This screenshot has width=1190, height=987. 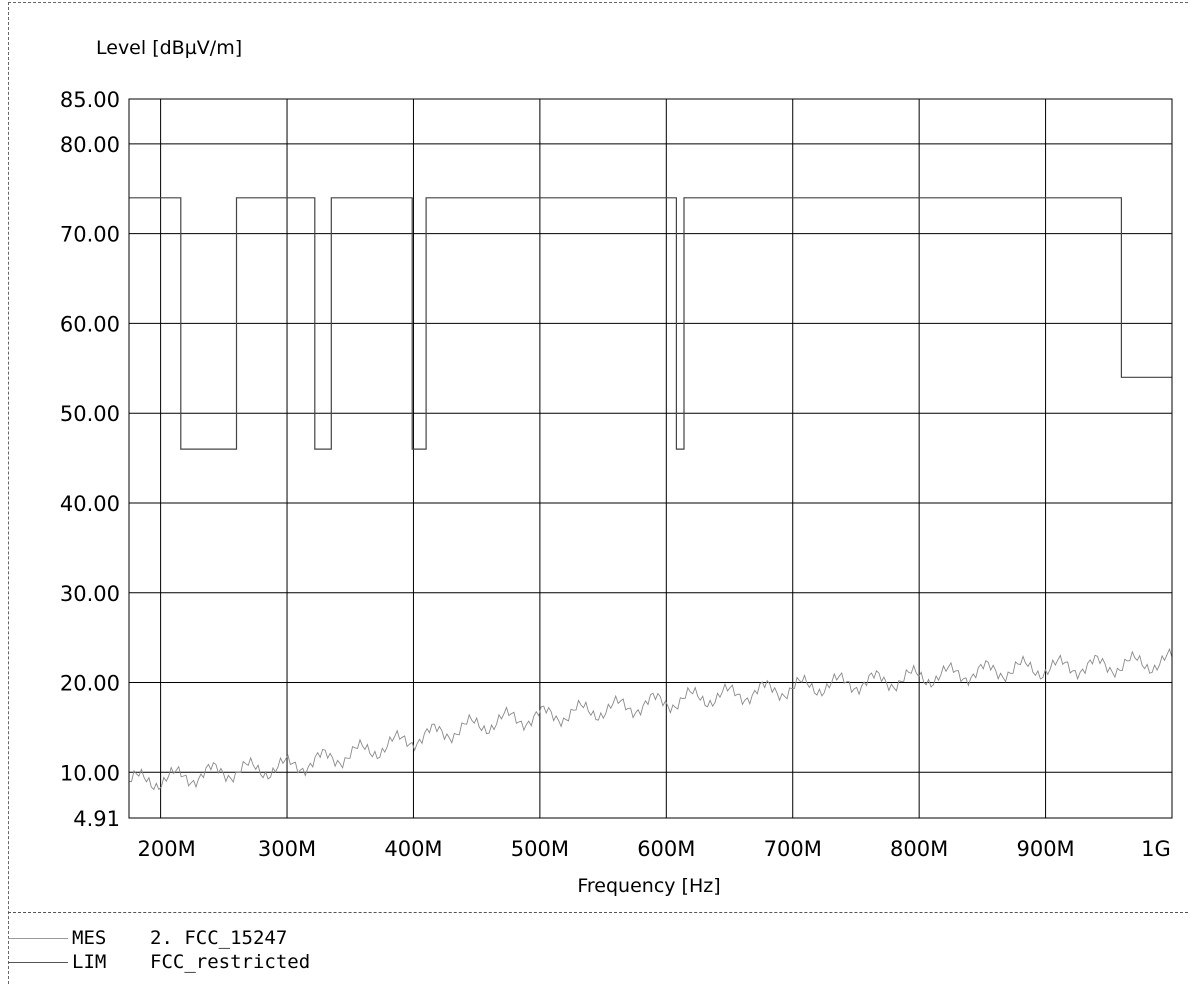 What do you see at coordinates (38, 938) in the screenshot?
I see `legend-swatch-mes` at bounding box center [38, 938].